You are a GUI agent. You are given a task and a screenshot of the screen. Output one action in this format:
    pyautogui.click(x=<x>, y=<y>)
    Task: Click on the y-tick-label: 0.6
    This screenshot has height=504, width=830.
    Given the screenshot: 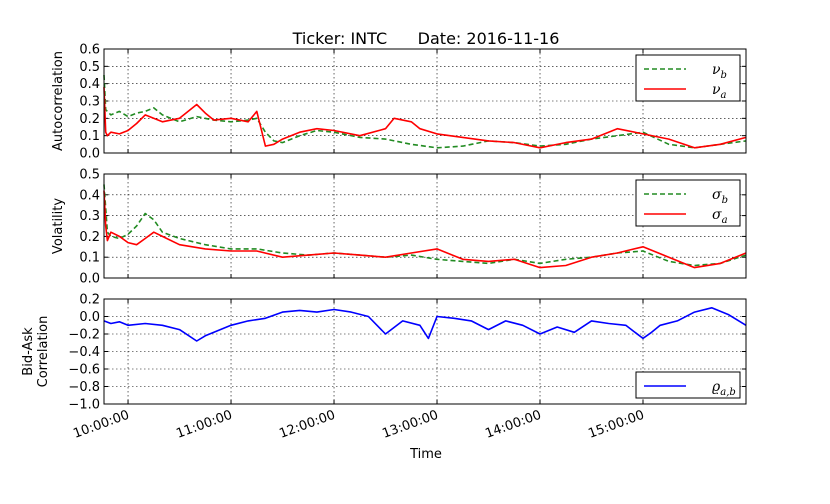 What is the action you would take?
    pyautogui.click(x=89, y=50)
    